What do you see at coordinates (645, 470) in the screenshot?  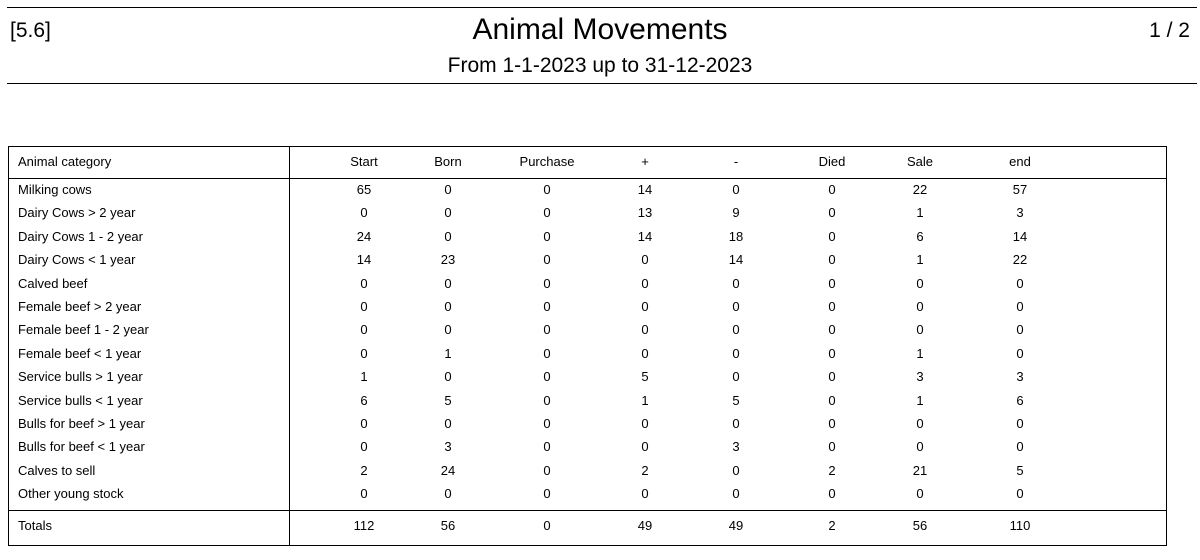 I see `row-plus: 2` at bounding box center [645, 470].